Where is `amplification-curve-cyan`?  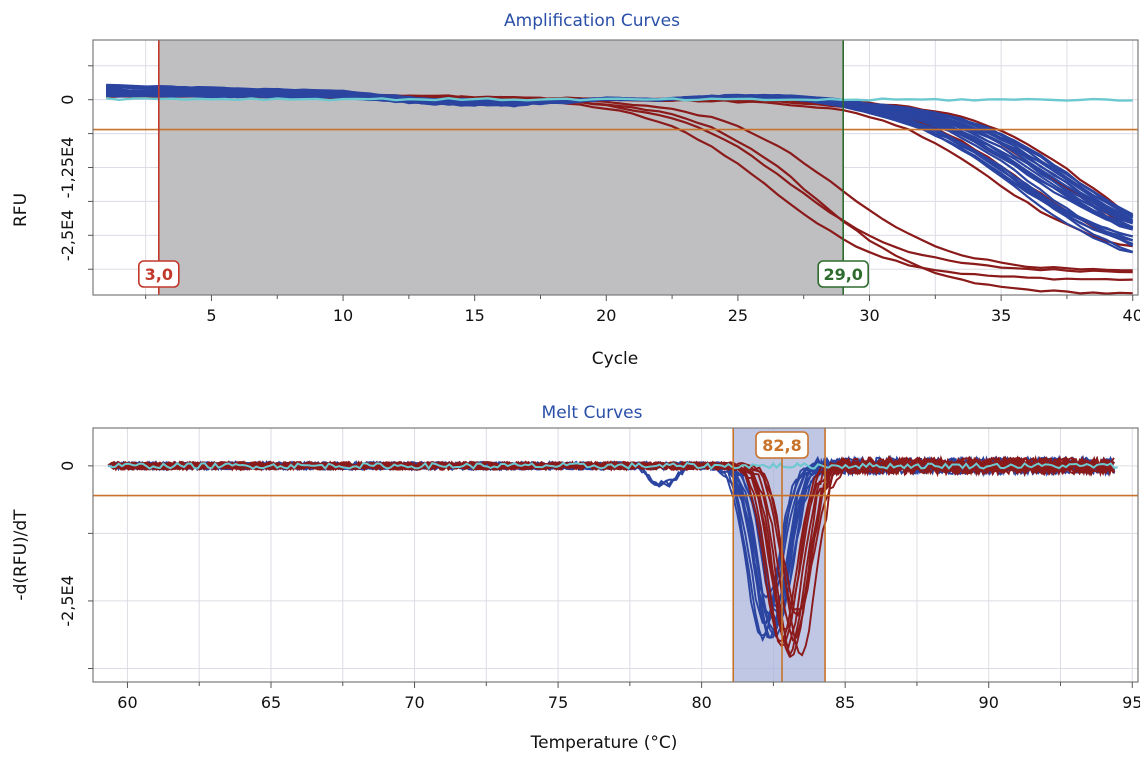 amplification-curve-cyan is located at coordinates (619, 99).